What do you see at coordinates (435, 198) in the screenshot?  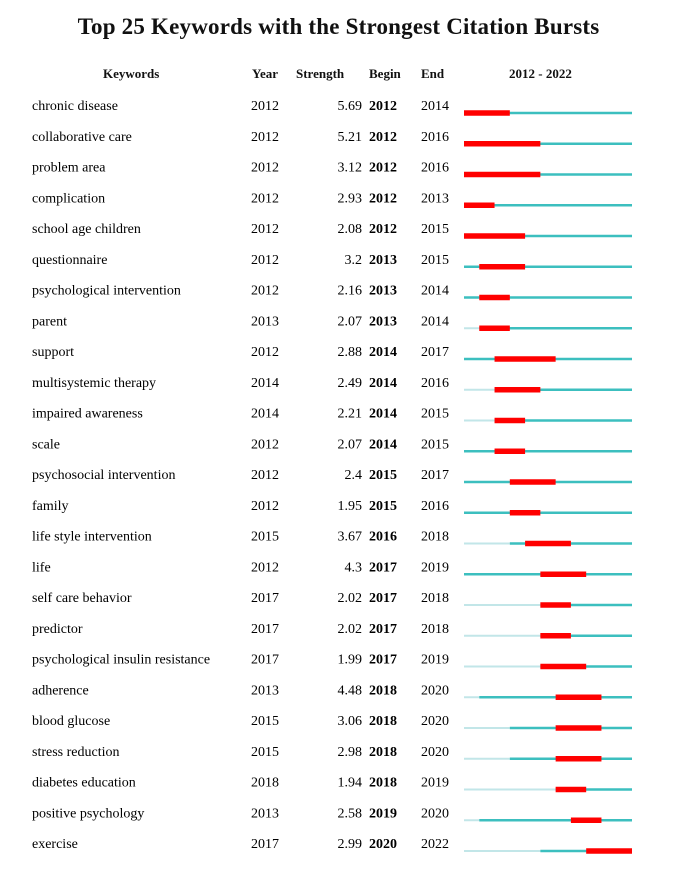 I see `end-value: 2013` at bounding box center [435, 198].